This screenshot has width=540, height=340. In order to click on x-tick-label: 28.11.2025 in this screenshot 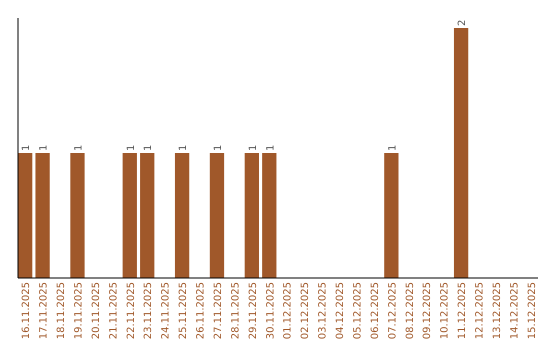, I will do `click(236, 311)`.